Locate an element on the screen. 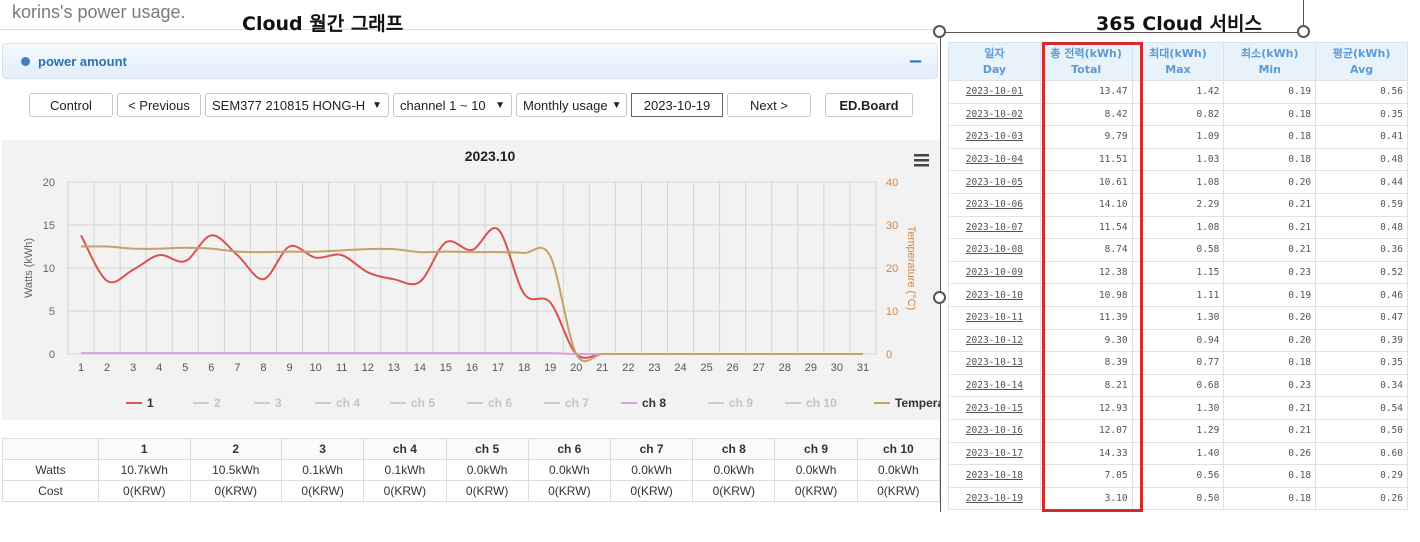 Image resolution: width=1420 pixels, height=542 pixels. x-tick-label: 27 is located at coordinates (759, 368).